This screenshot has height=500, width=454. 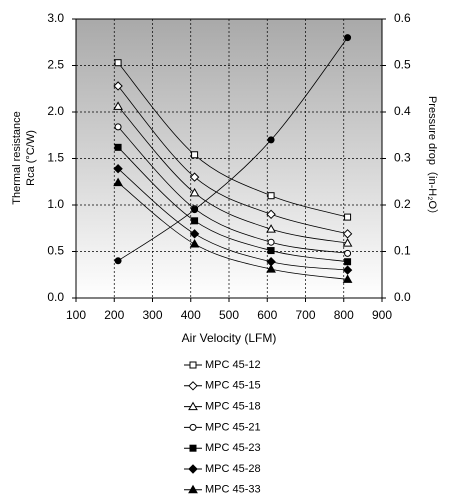 What do you see at coordinates (229, 338) in the screenshot?
I see `x-axis-title: Air Velocity (LFM)` at bounding box center [229, 338].